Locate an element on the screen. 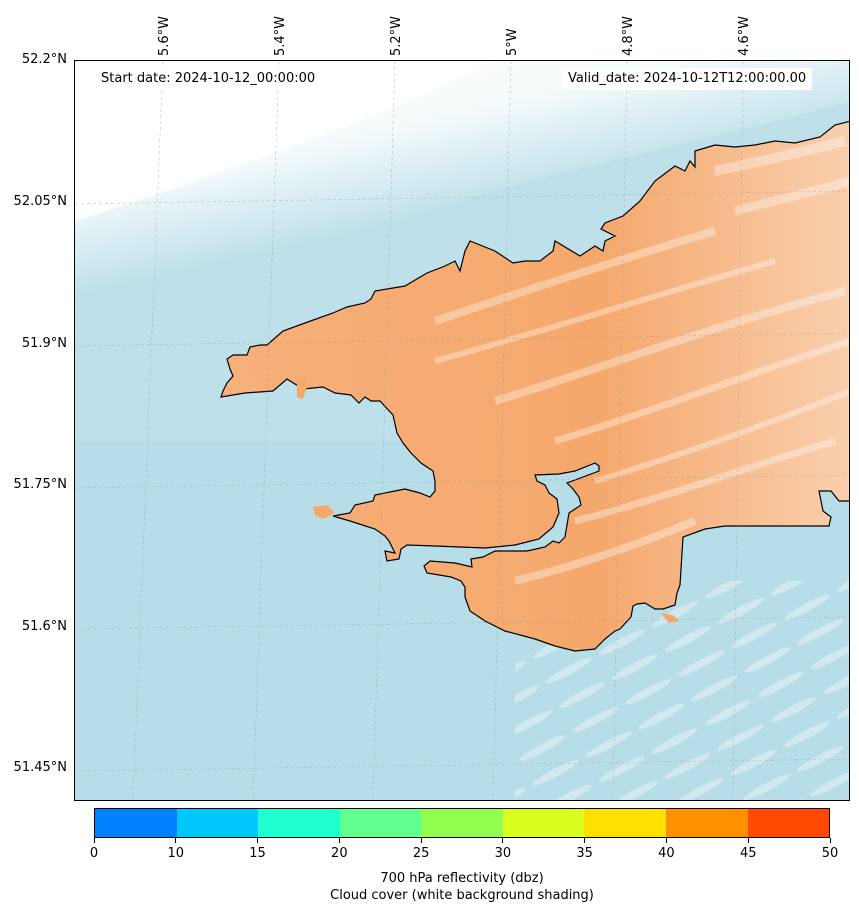 Image resolution: width=859 pixels, height=914 pixels. lat-label-51-9n: 51.9°N is located at coordinates (44, 343).